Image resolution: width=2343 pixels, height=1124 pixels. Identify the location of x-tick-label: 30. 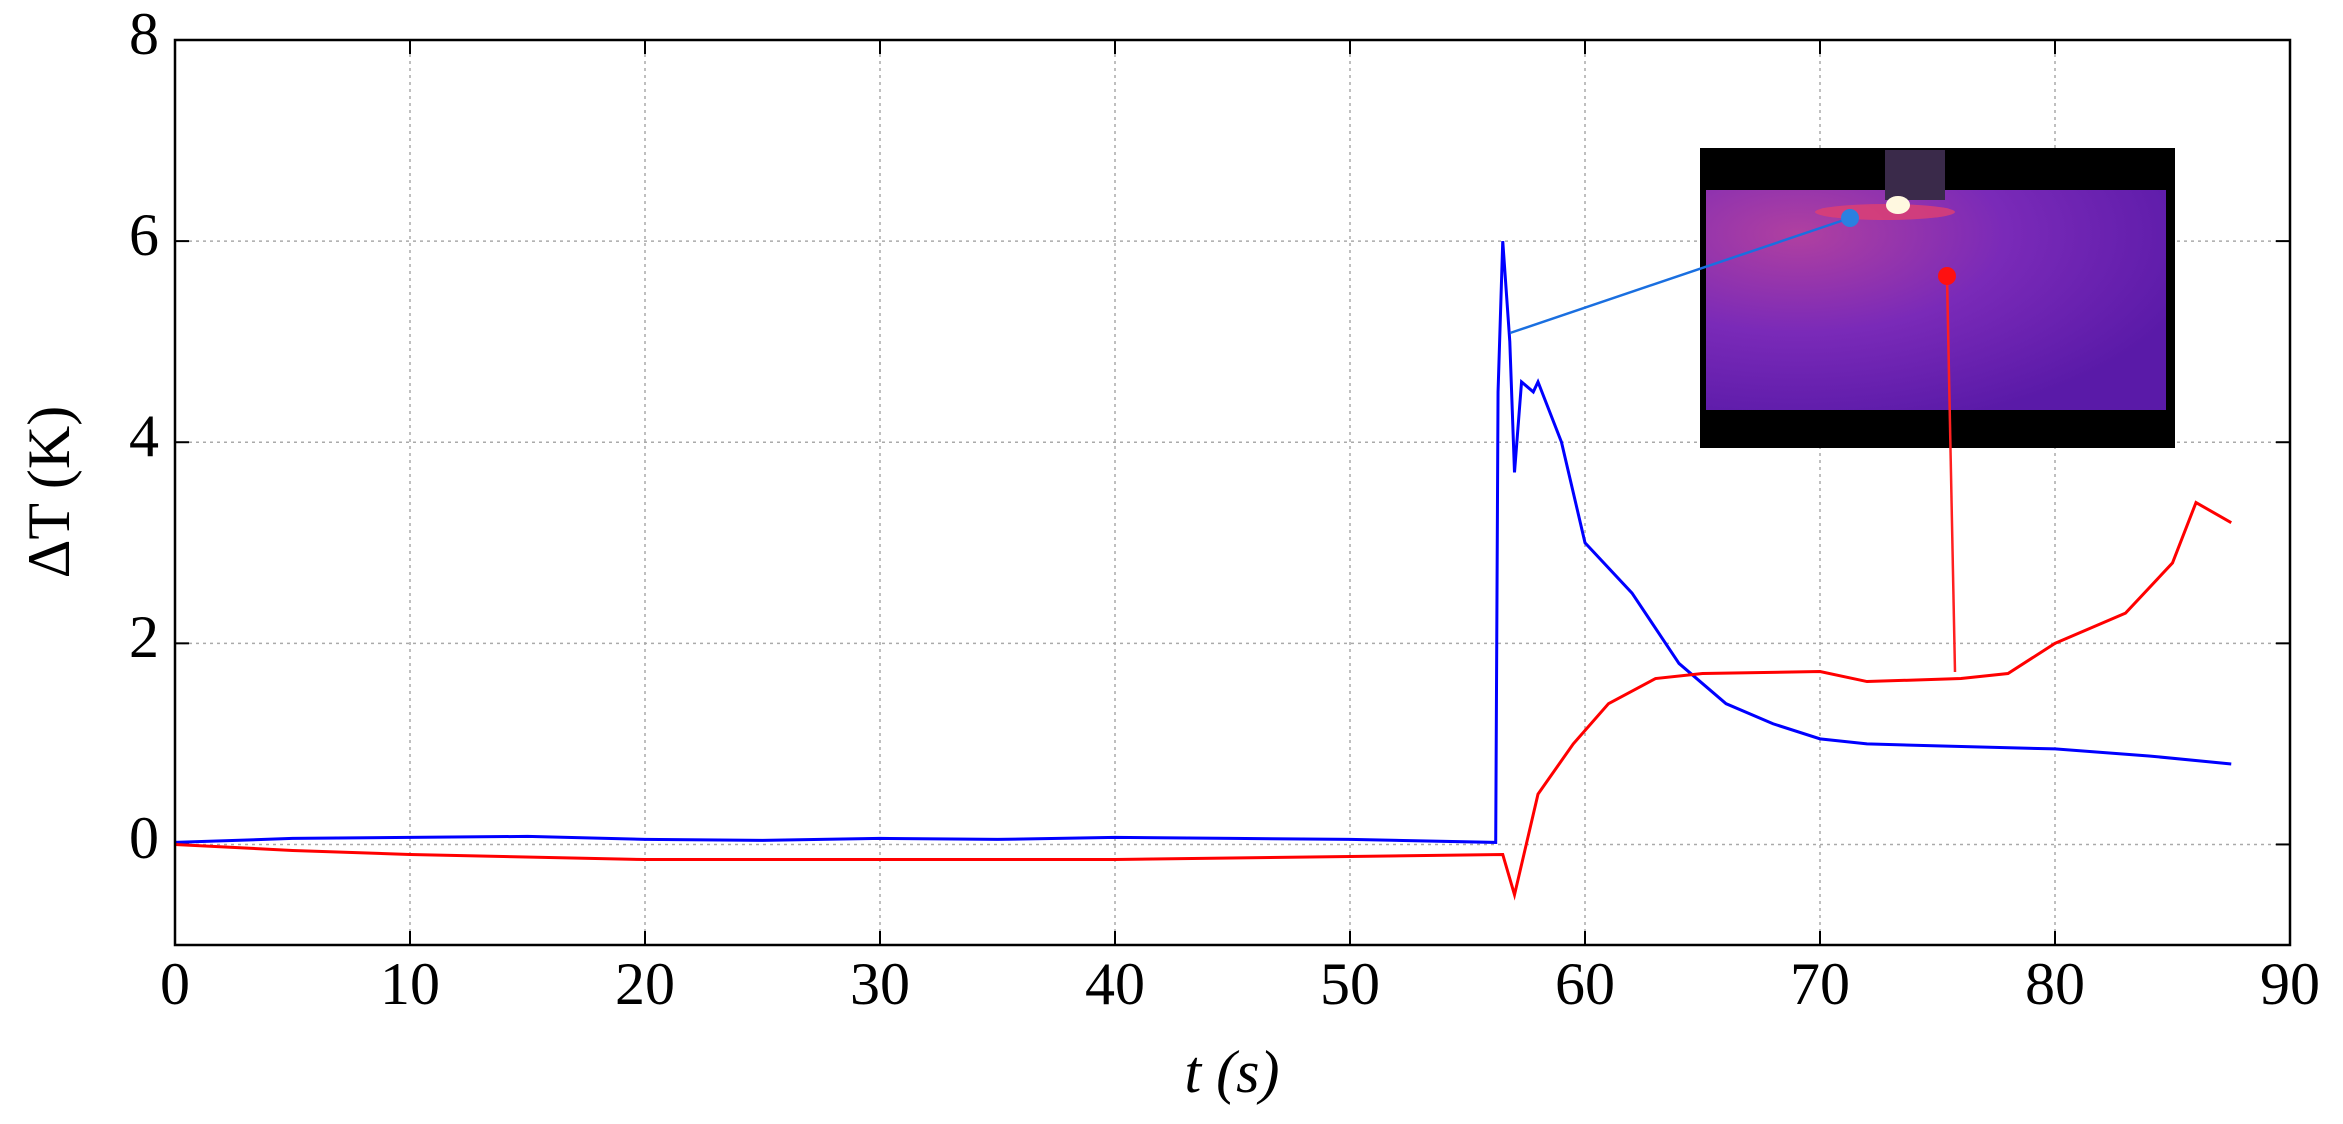
(880, 984).